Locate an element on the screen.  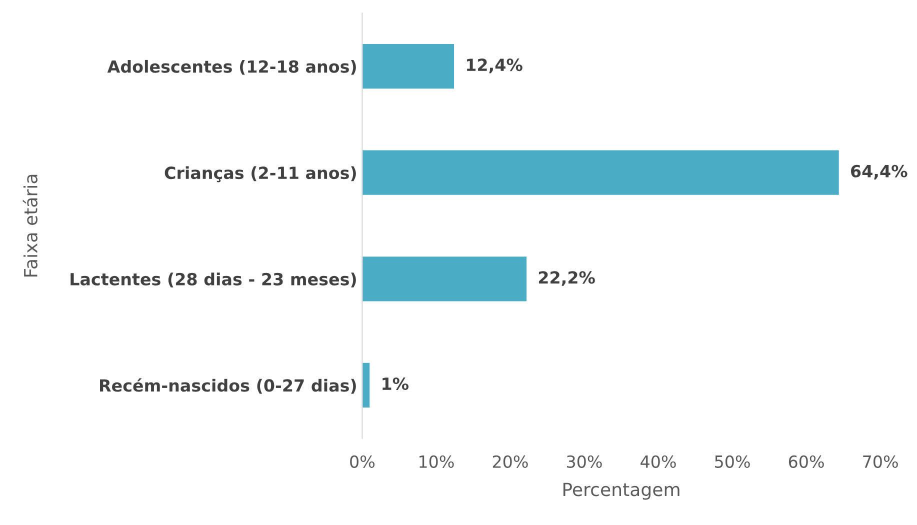
x-tick-label: 10% is located at coordinates (437, 461).